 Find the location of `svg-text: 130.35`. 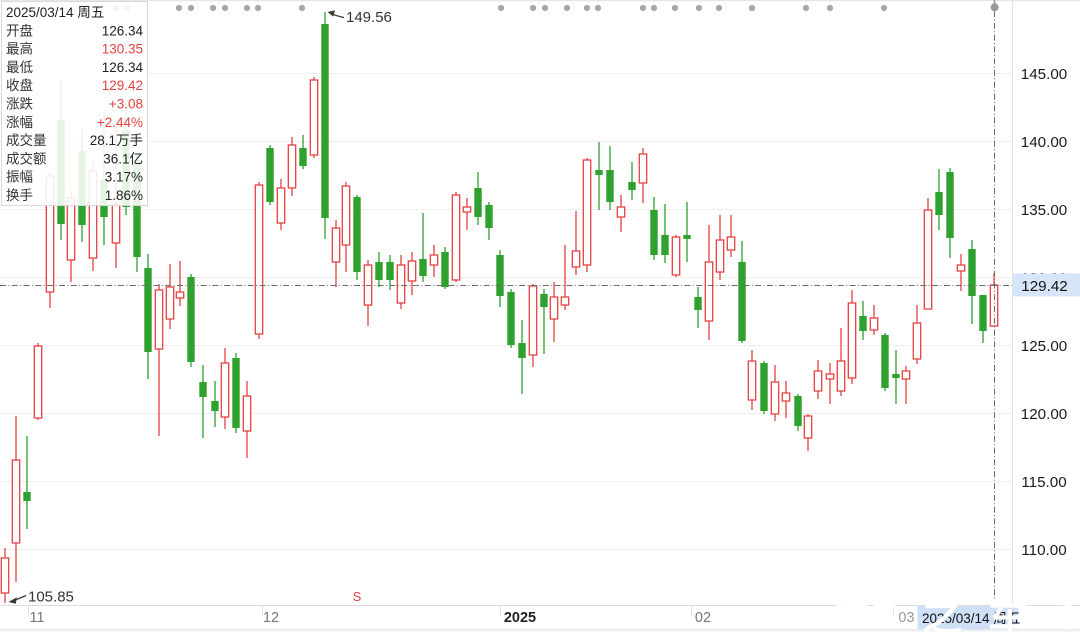

svg-text: 130.35 is located at coordinates (122, 49).